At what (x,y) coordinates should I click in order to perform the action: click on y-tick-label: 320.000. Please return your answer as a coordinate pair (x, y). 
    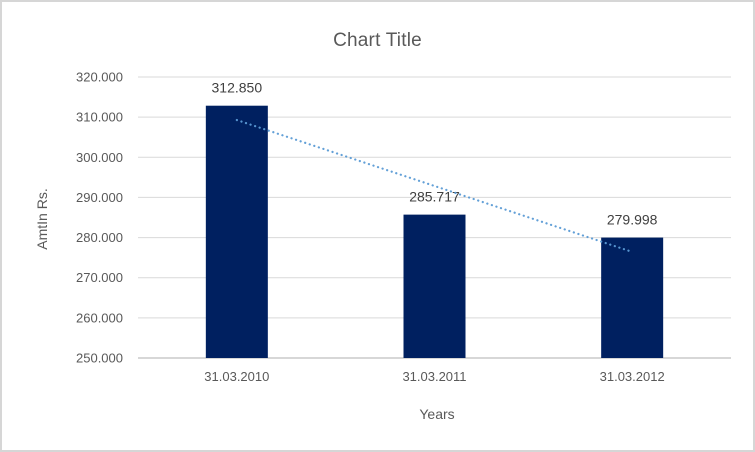
    Looking at the image, I should click on (99, 77).